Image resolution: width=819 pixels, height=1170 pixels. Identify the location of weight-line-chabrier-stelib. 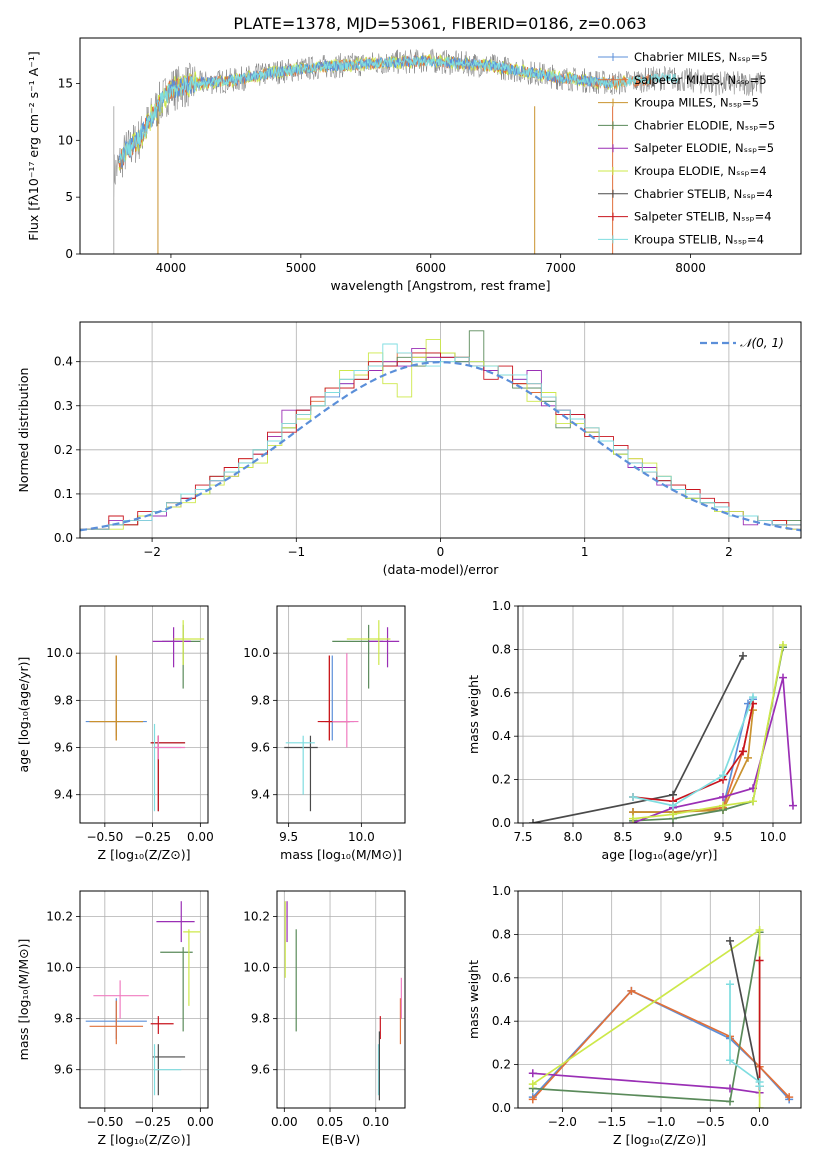
(745, 1013).